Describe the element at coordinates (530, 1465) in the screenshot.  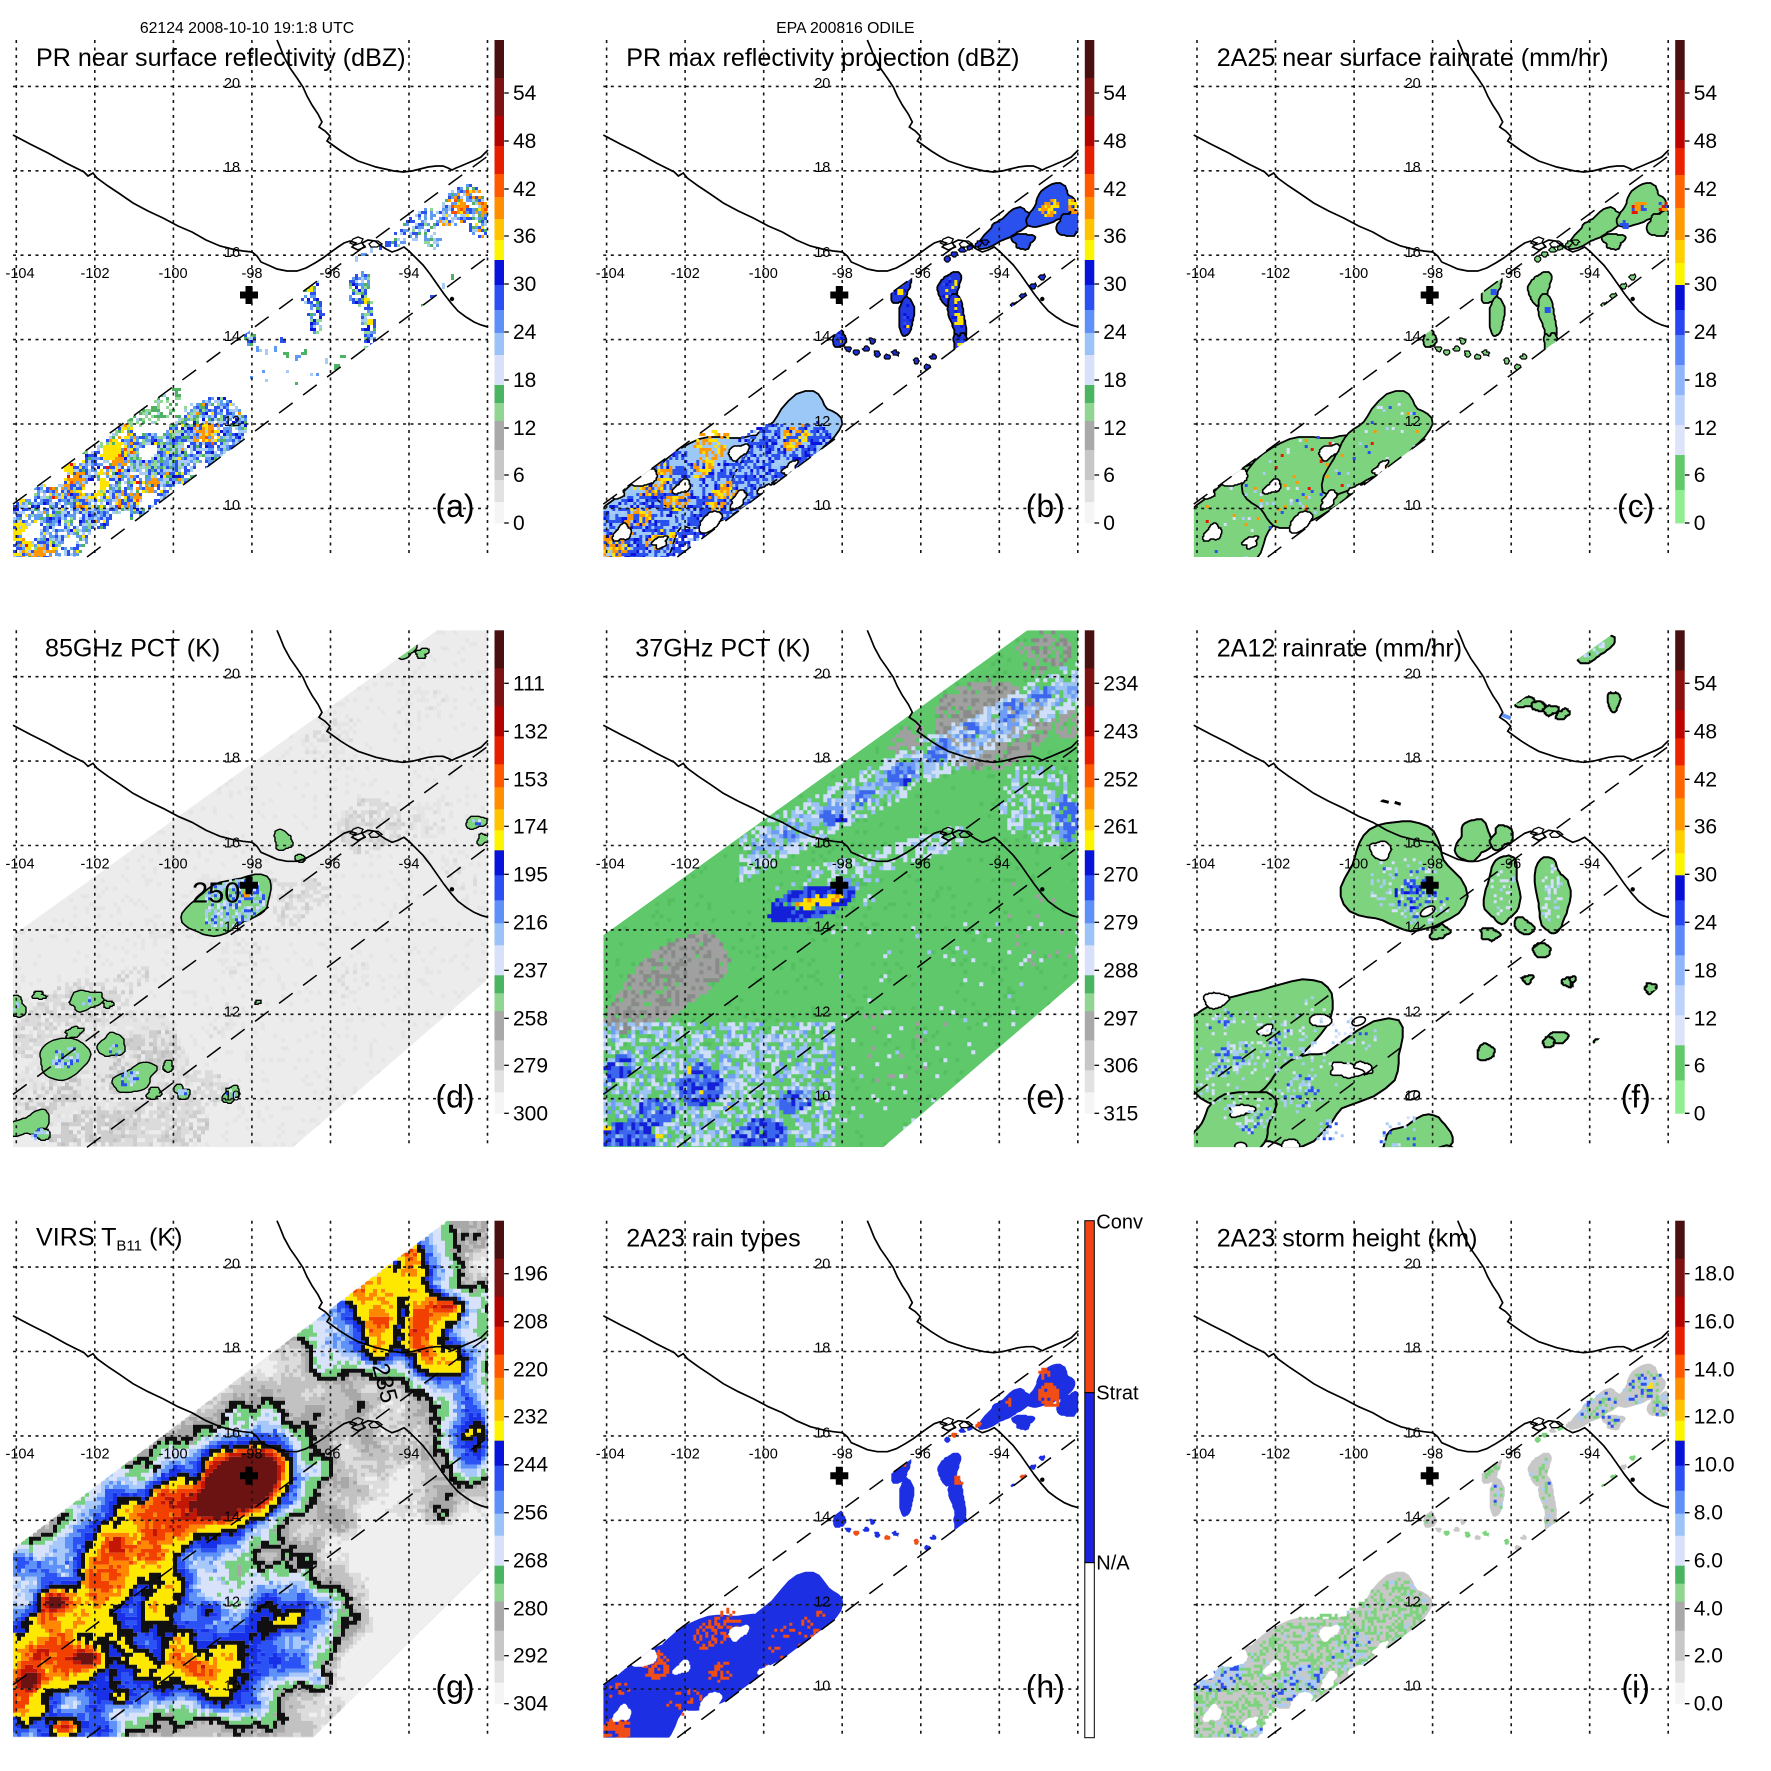
I see `svg-text: 244` at that location.